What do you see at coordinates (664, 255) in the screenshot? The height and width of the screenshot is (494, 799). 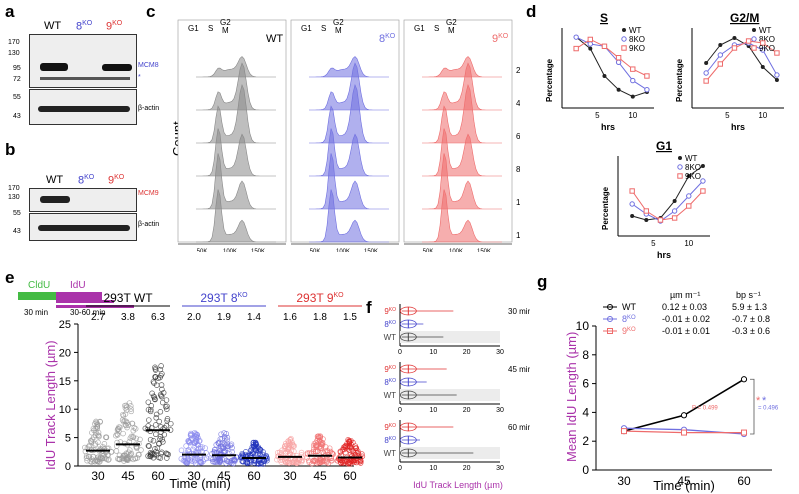 I see `d-xlabel: hrs` at bounding box center [664, 255].